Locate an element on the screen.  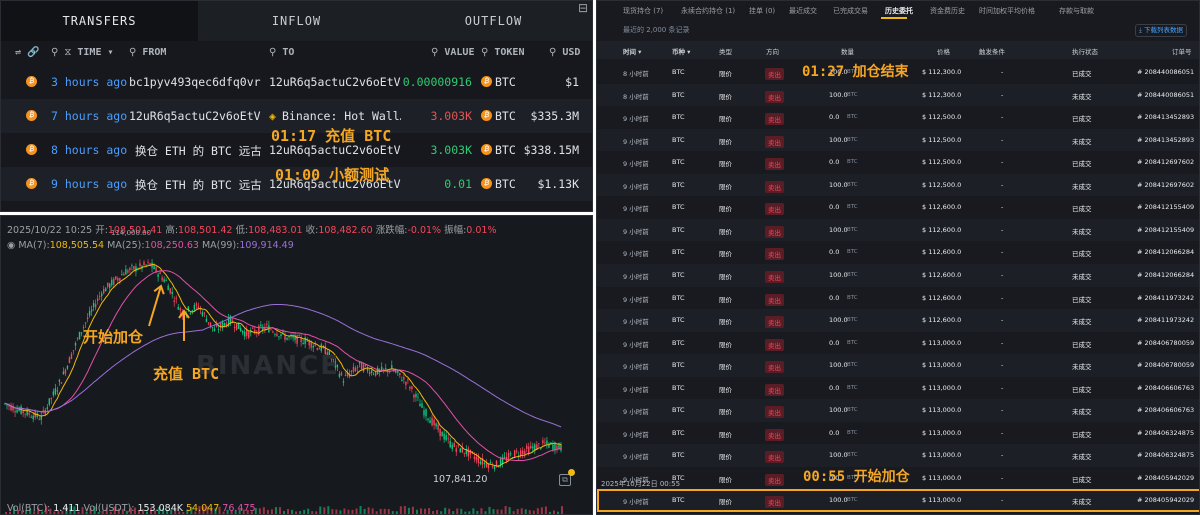
row-time: 8 hours ago is located at coordinates (89, 150).